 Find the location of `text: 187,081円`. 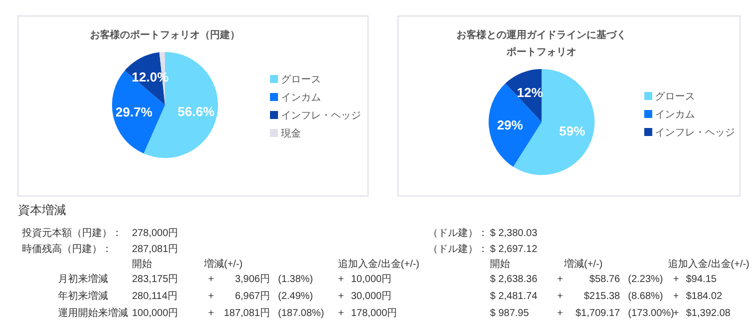

text: 187,081円 is located at coordinates (247, 313).